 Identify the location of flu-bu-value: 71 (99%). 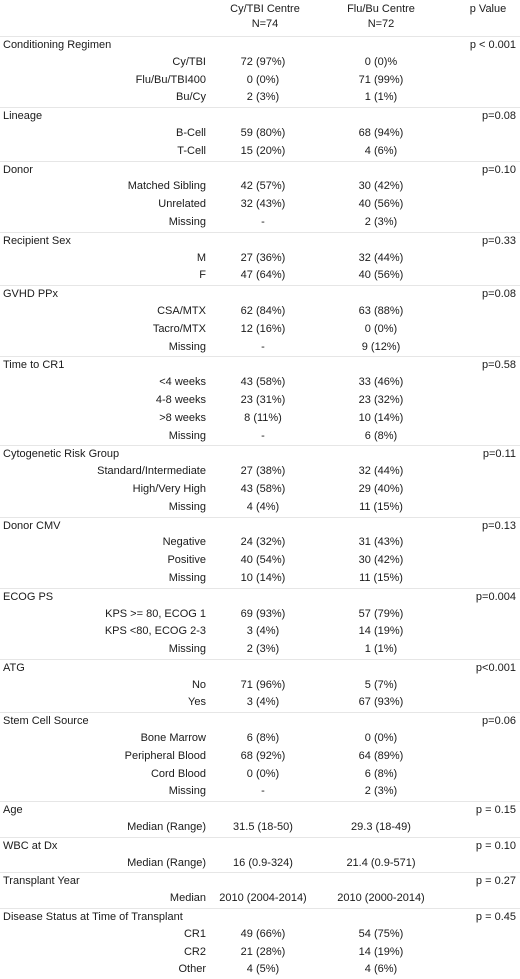
(381, 79).